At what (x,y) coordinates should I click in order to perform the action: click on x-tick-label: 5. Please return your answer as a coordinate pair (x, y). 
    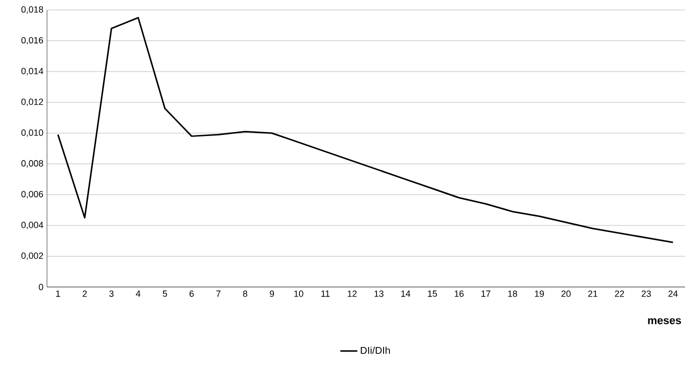
    Looking at the image, I should click on (165, 293).